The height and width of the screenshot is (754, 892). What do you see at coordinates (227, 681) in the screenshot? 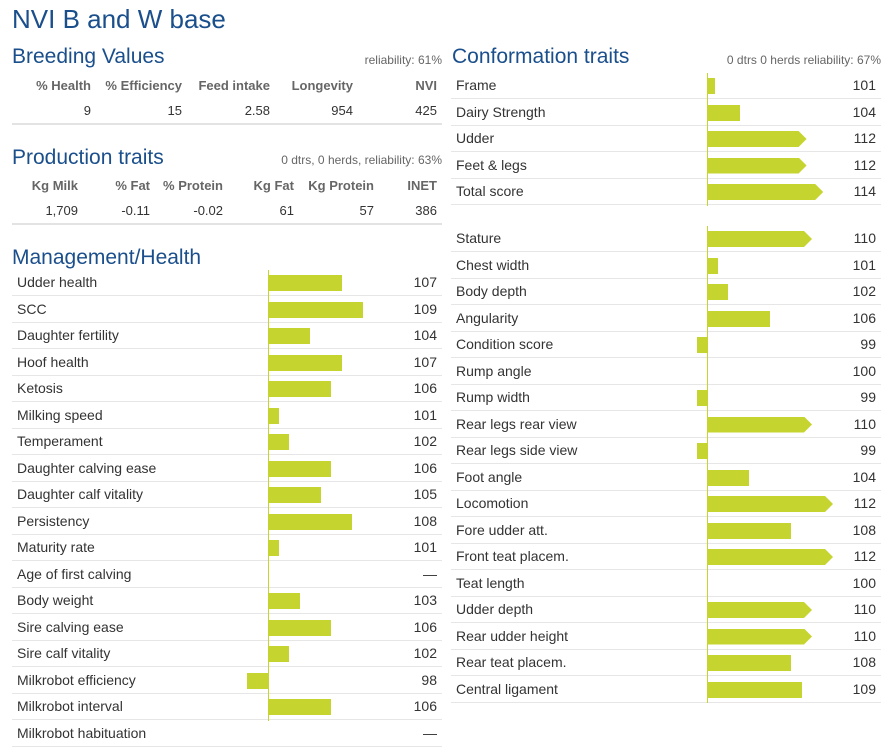
I see `mgmt-row-milkrobot-efficiency: Milkrobot efficiency 98` at bounding box center [227, 681].